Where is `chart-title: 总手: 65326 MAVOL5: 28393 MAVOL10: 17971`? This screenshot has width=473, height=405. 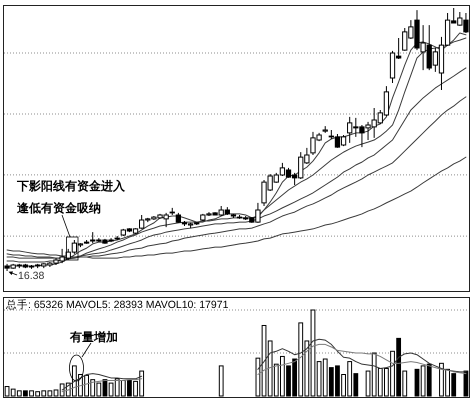 chart-title: 总手: 65326 MAVOL5: 28393 MAVOL10: 17971 is located at coordinates (117, 304).